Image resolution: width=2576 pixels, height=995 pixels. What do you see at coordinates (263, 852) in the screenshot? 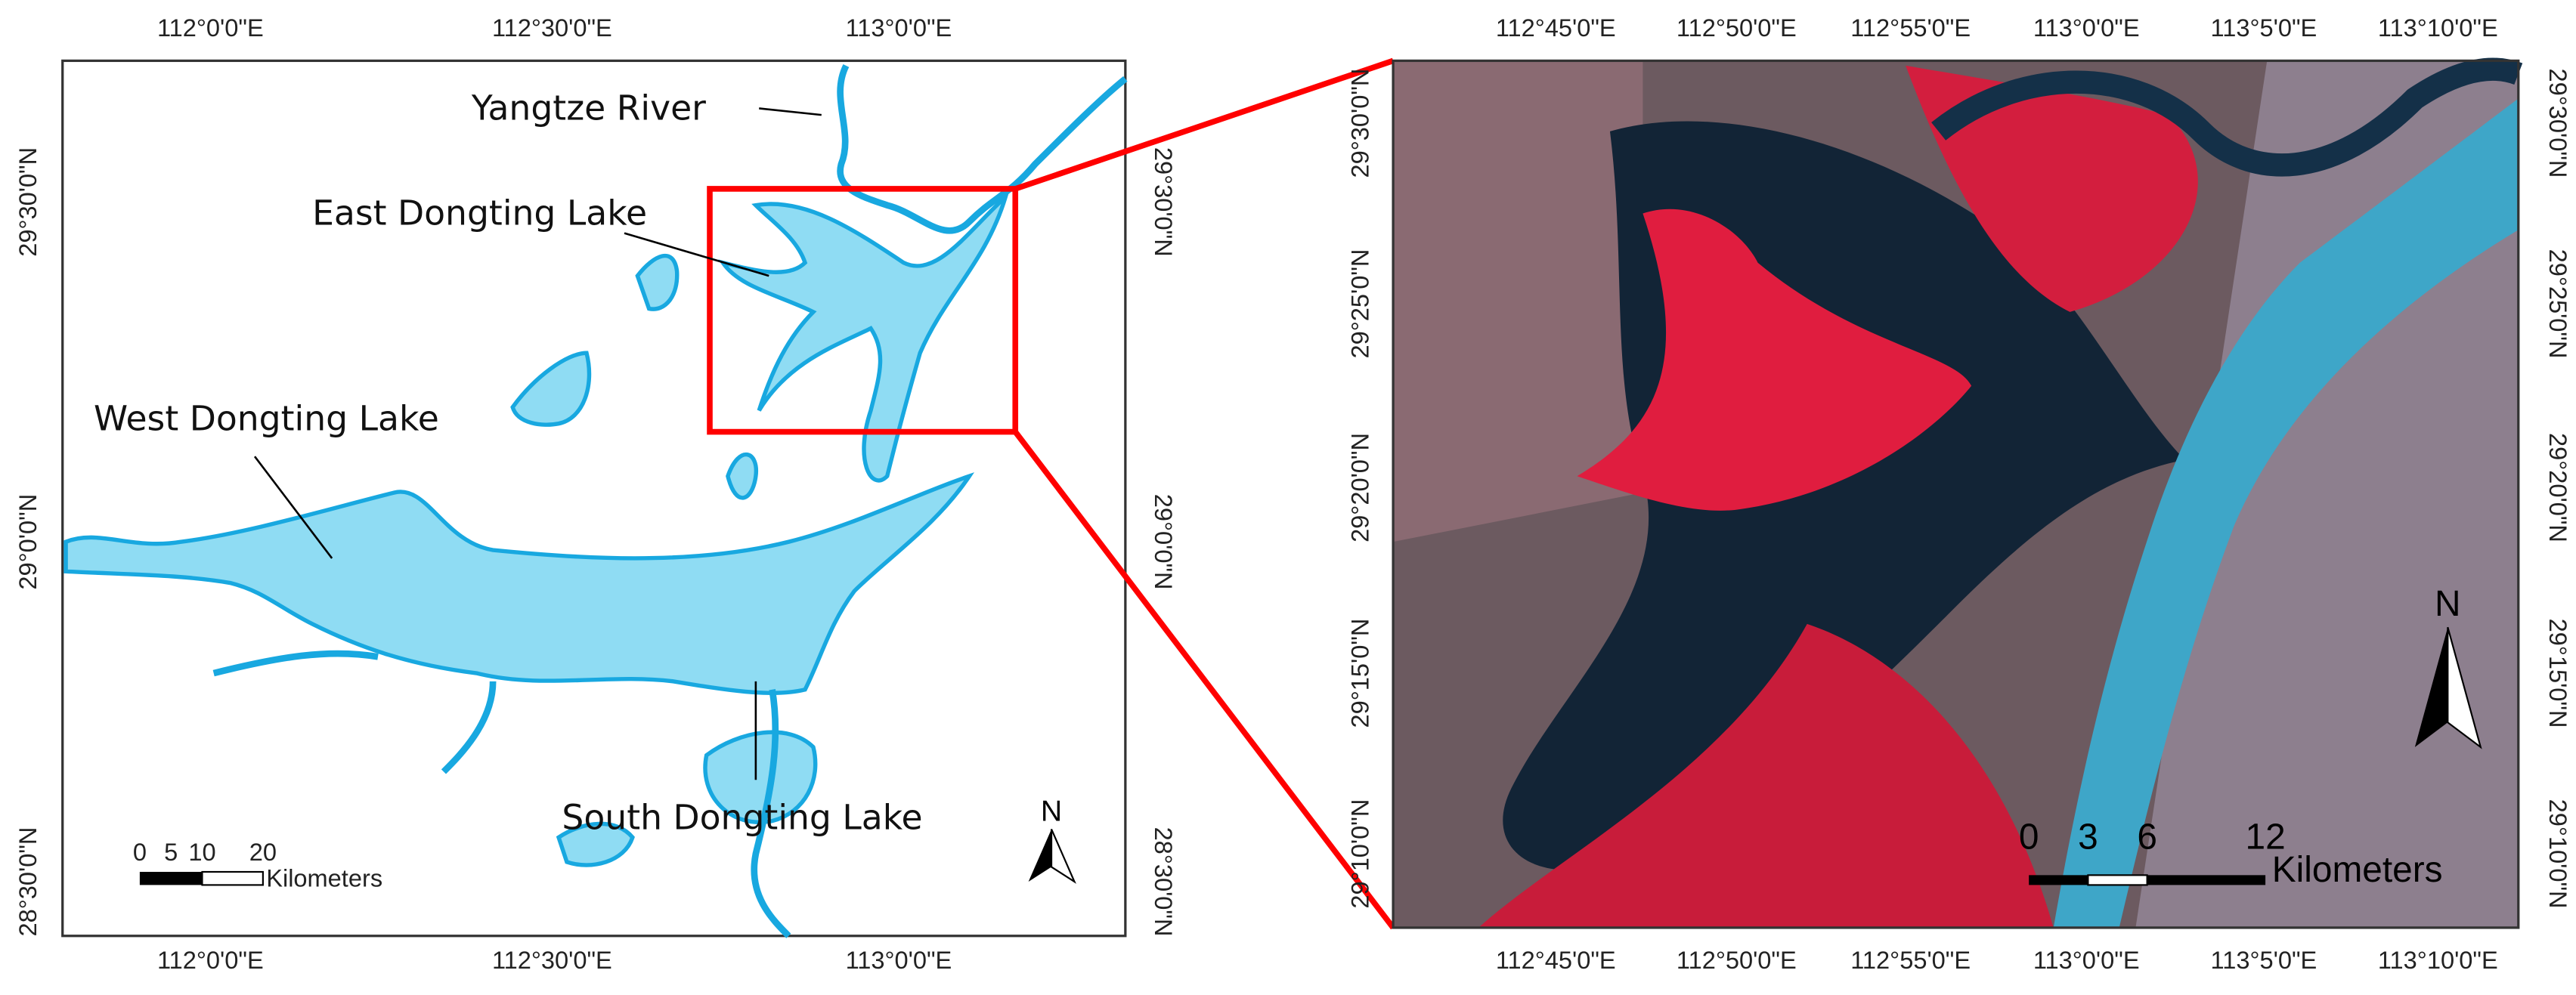
I see `scale-label: 20` at bounding box center [263, 852].